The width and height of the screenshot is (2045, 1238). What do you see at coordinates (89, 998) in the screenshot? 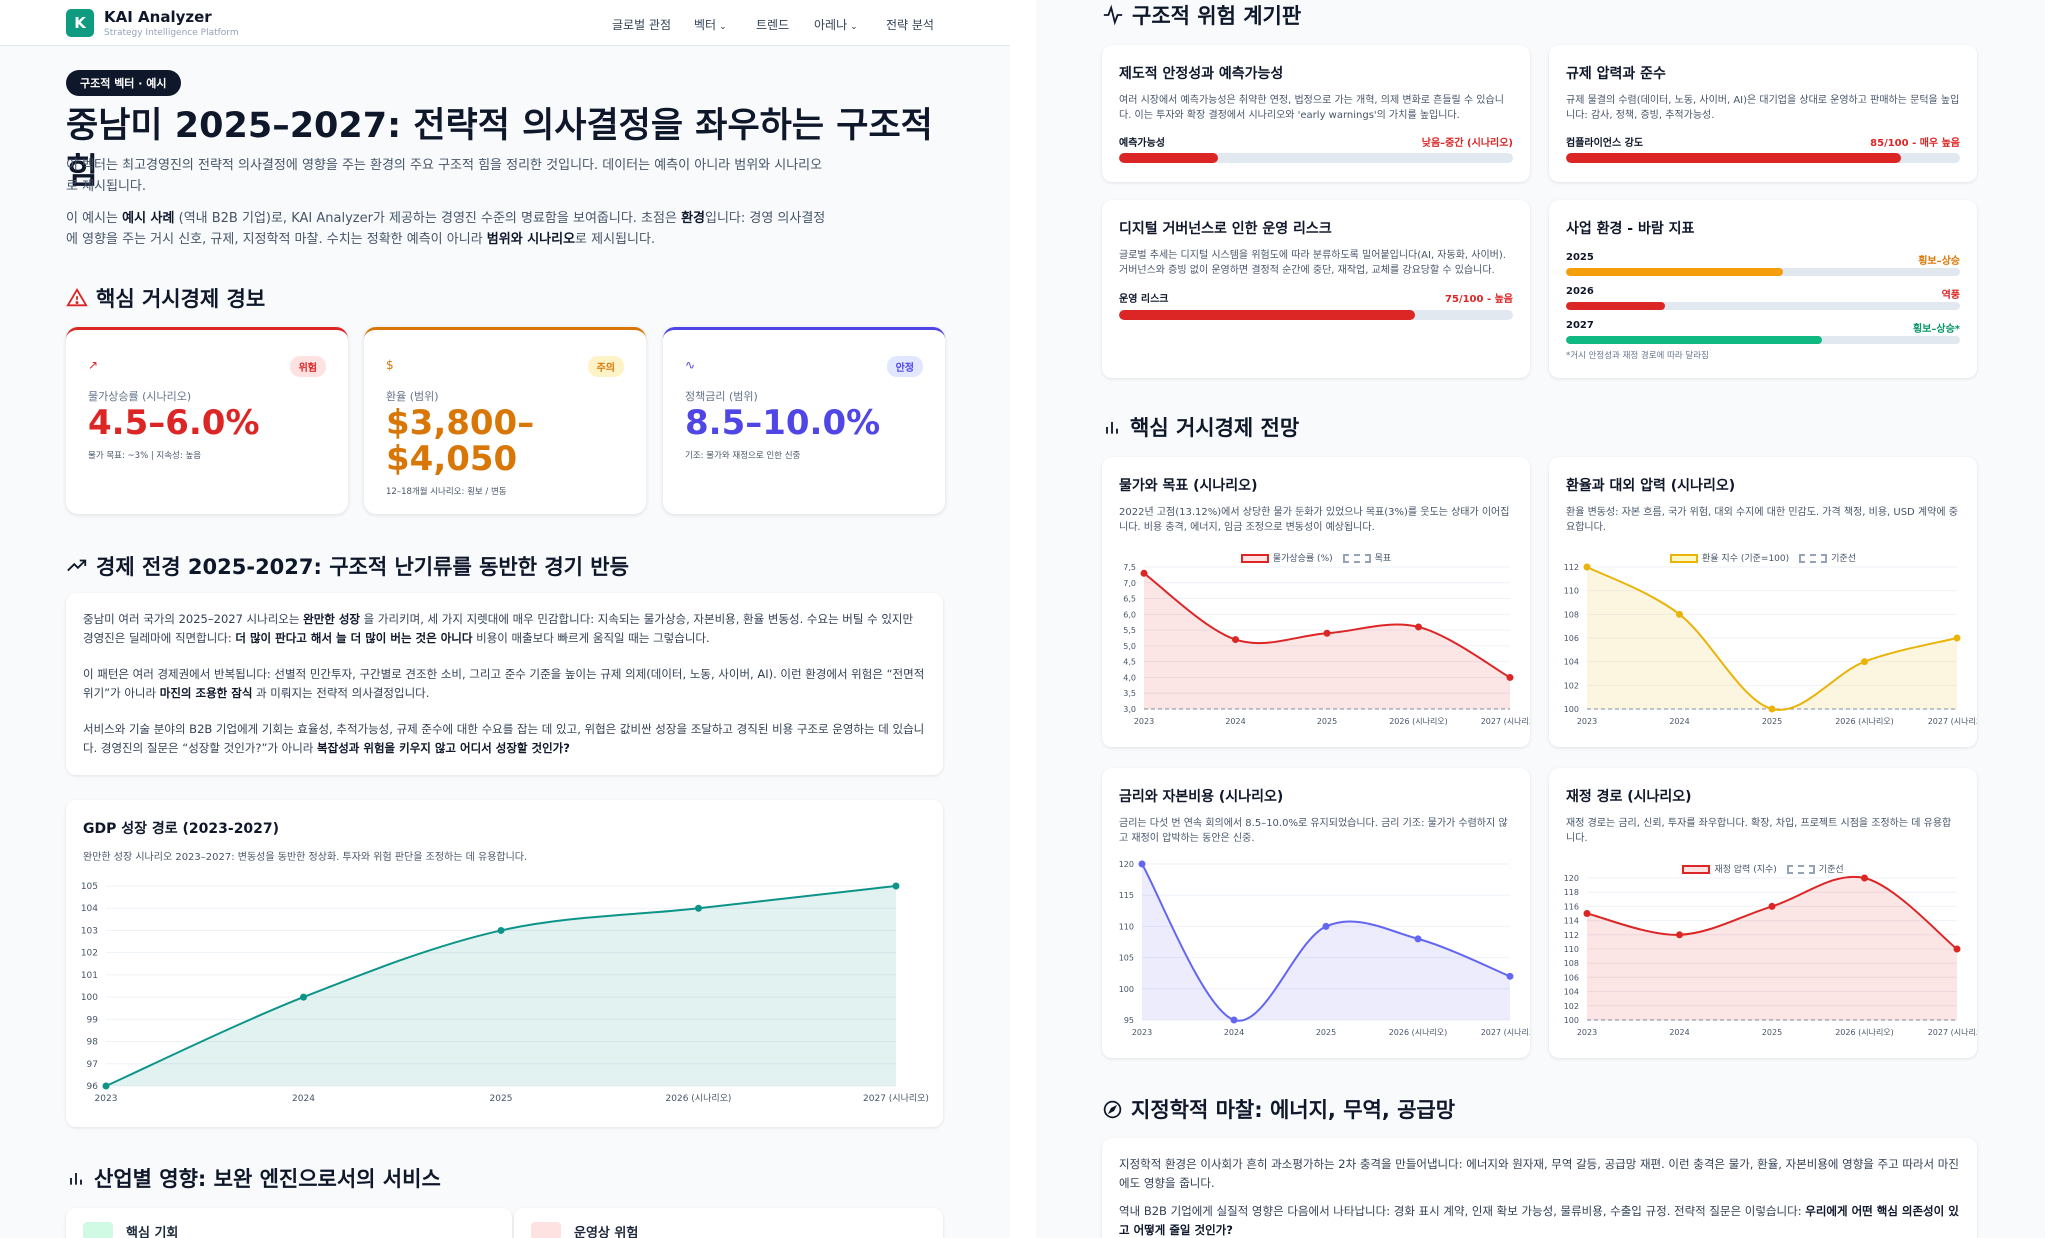
I see `y-tick-label: 100` at bounding box center [89, 998].